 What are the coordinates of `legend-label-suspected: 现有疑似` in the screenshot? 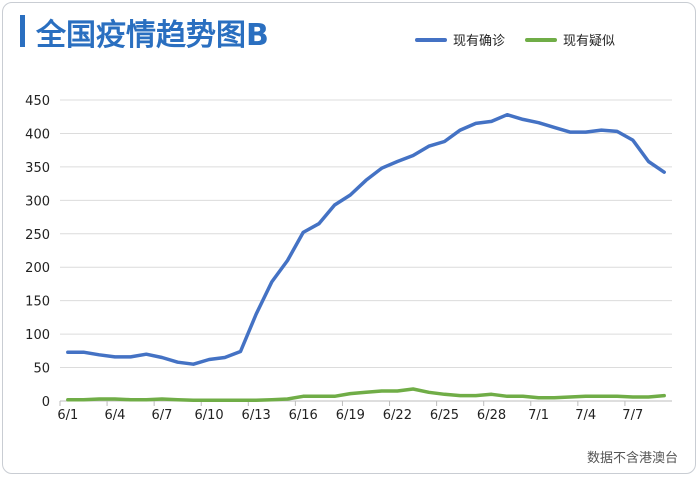 It's located at (589, 41).